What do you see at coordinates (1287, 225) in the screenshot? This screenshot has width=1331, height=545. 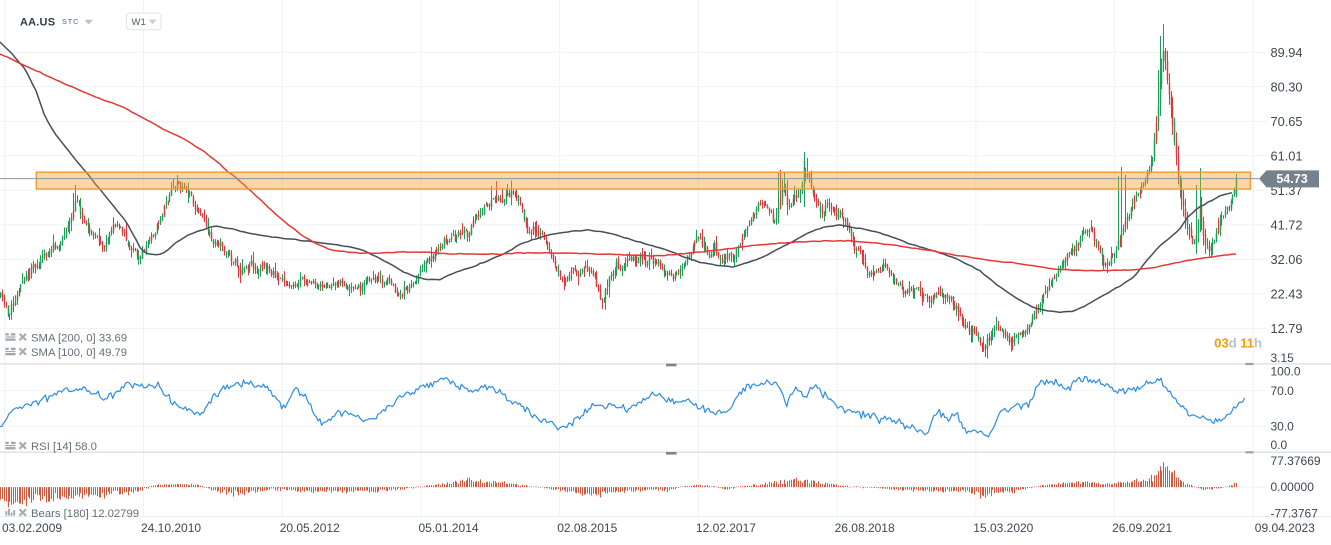 I see `svg-text: 41.72` at bounding box center [1287, 225].